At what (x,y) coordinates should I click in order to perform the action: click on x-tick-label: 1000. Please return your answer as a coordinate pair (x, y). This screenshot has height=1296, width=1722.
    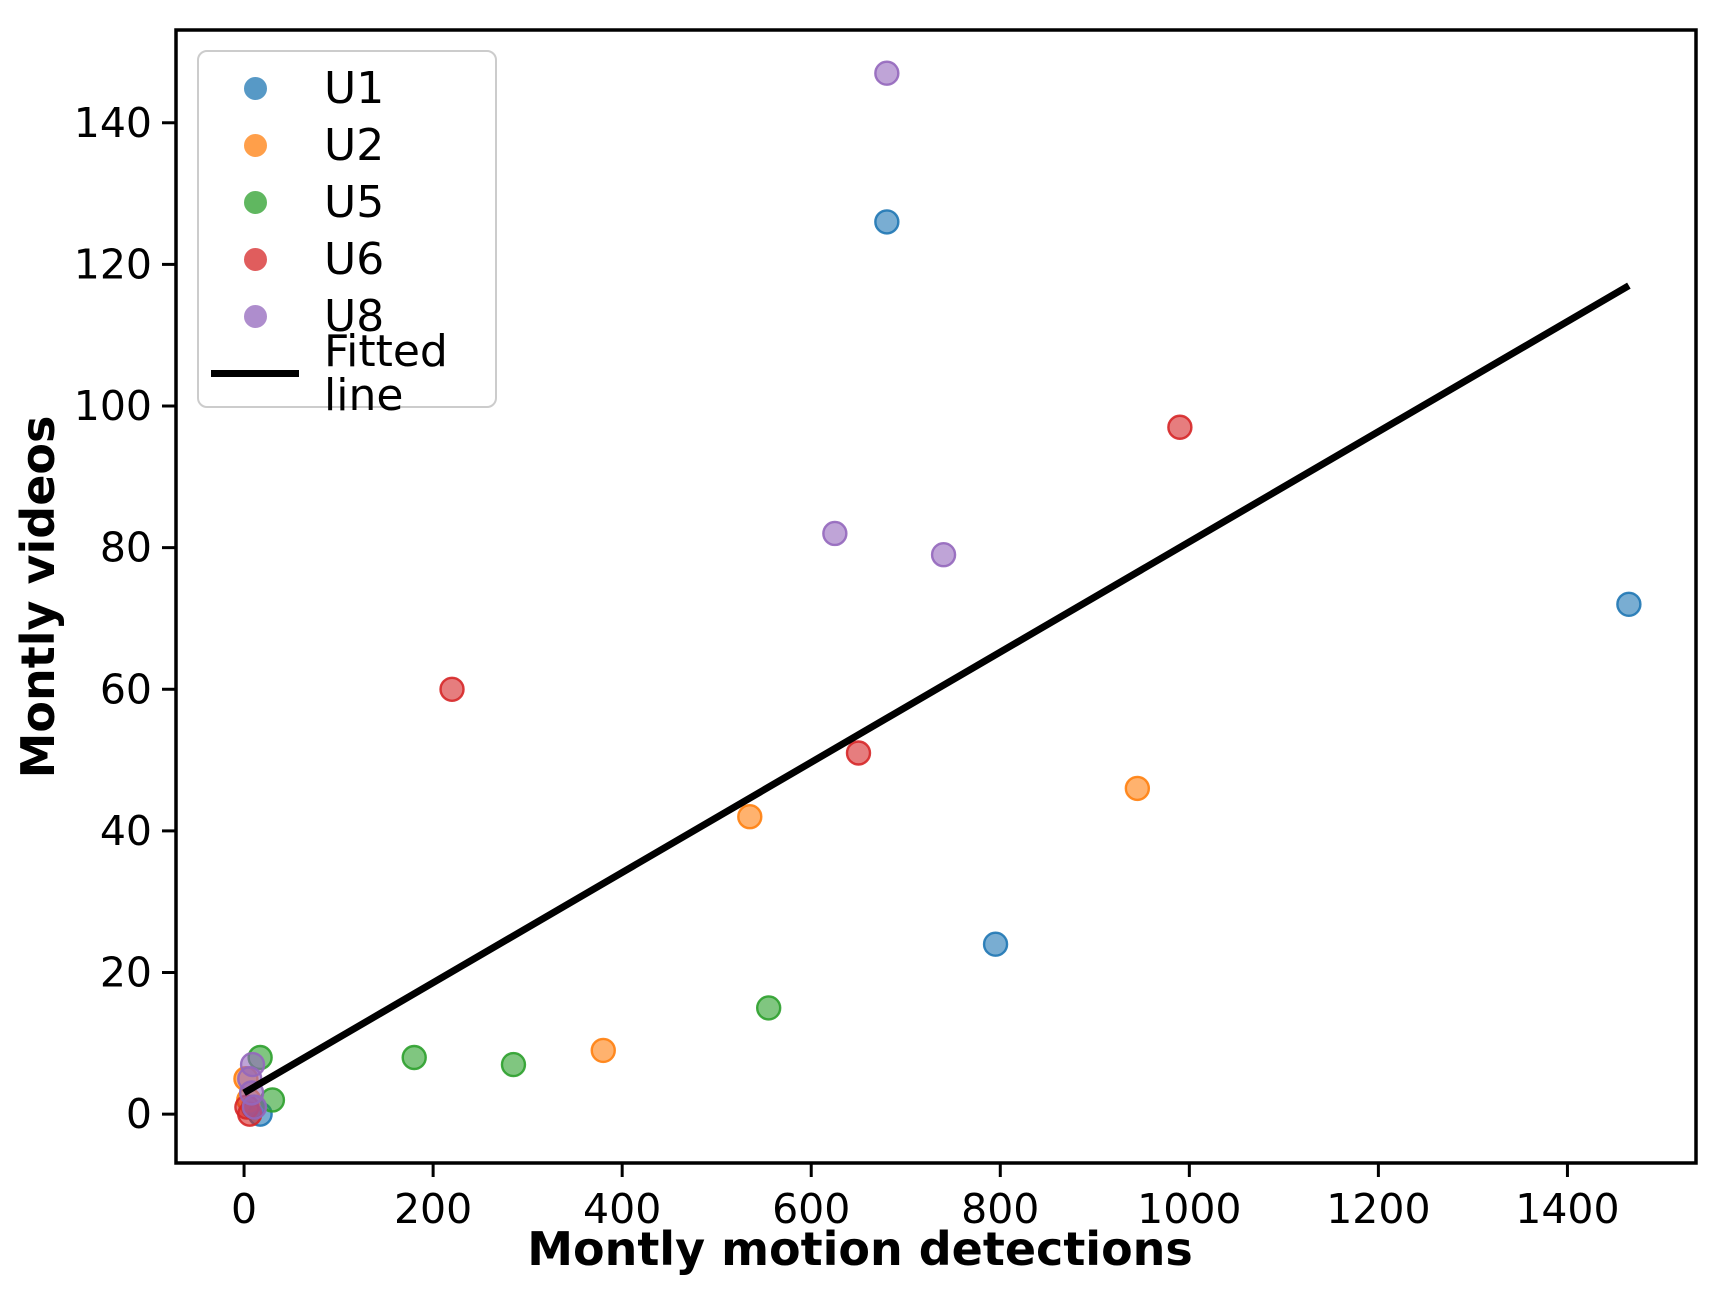
    Looking at the image, I should click on (1189, 1209).